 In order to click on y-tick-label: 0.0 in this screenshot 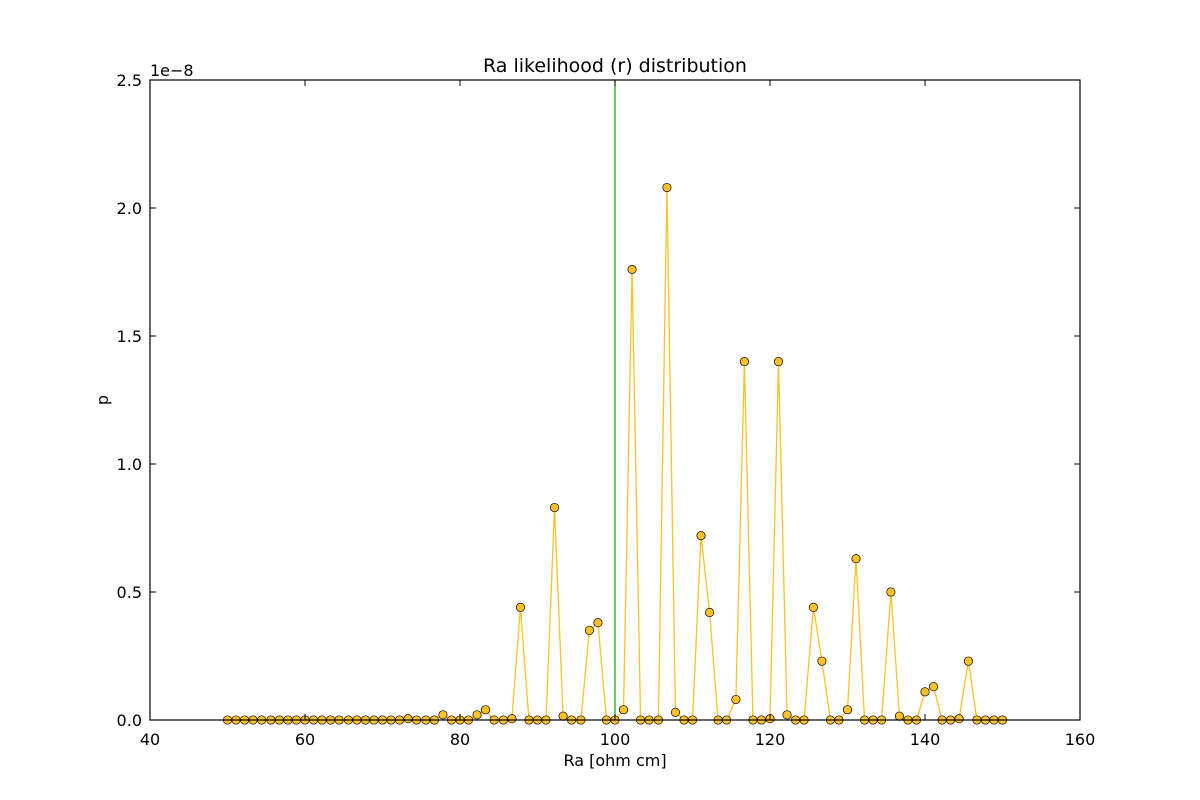, I will do `click(129, 720)`.